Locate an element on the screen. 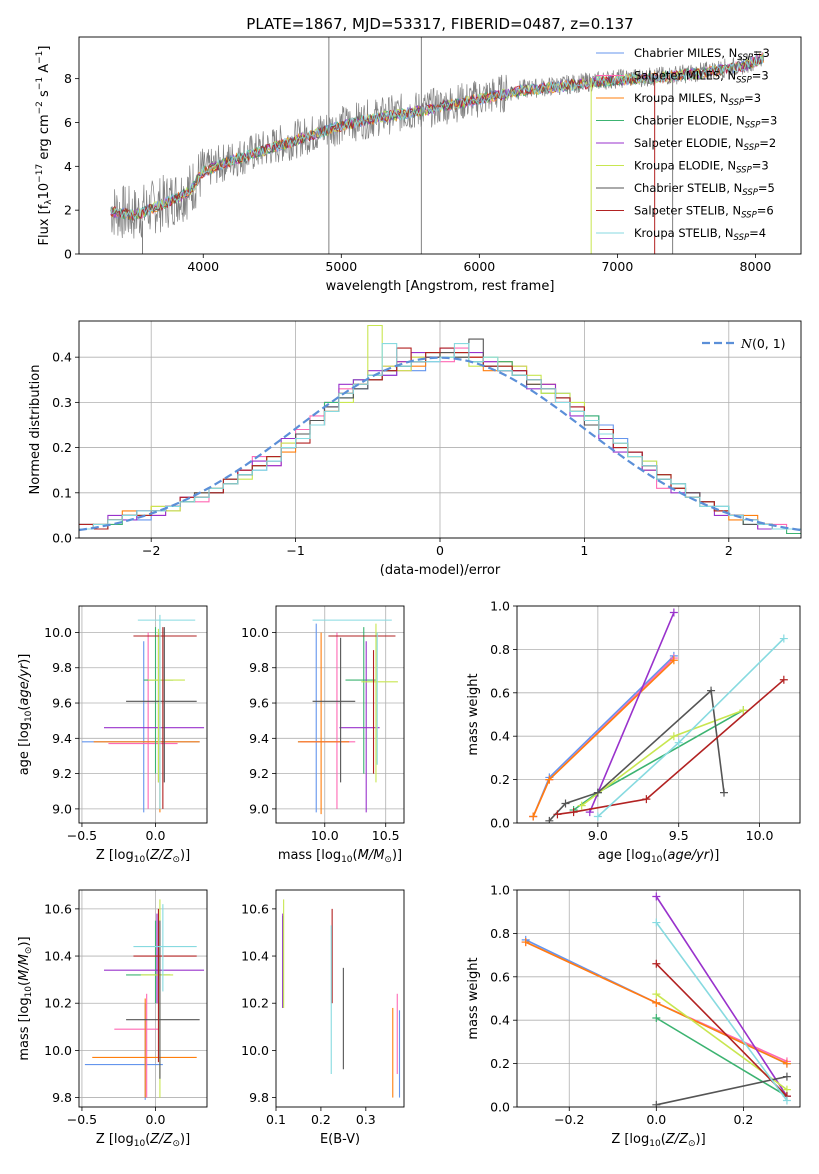 The width and height of the screenshot is (819, 1174). weight-marker-salpeter_stelib is located at coordinates (646, 799).